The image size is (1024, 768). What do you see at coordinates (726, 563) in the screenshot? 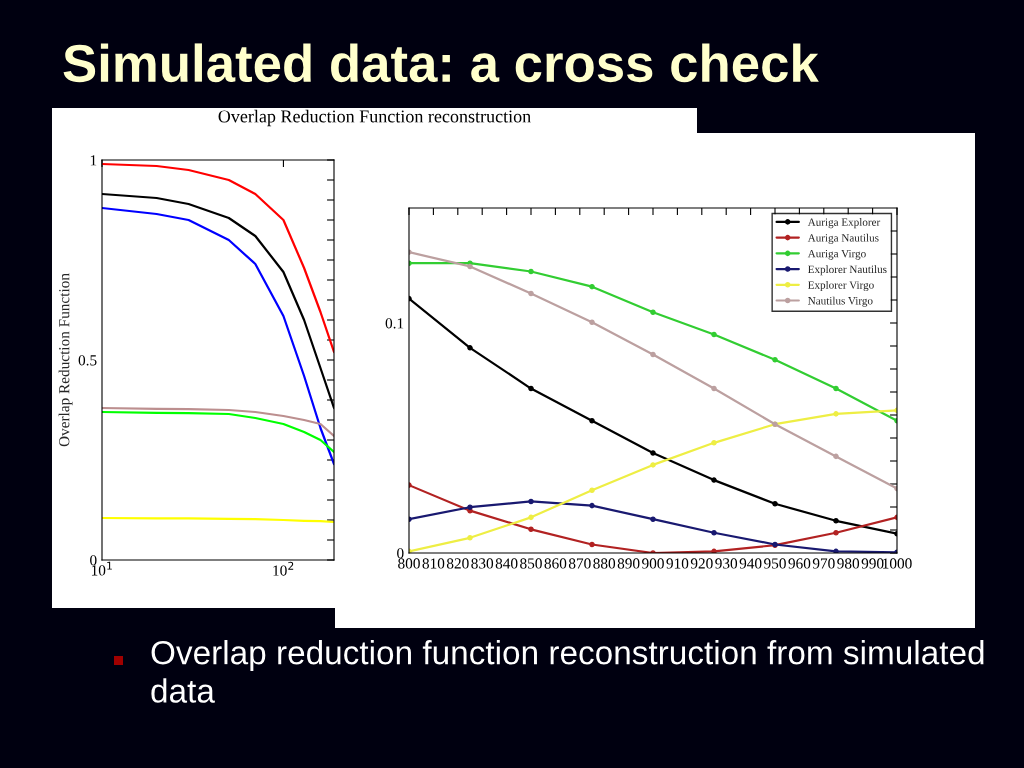
I see `x-tick-label: 930` at bounding box center [726, 563].